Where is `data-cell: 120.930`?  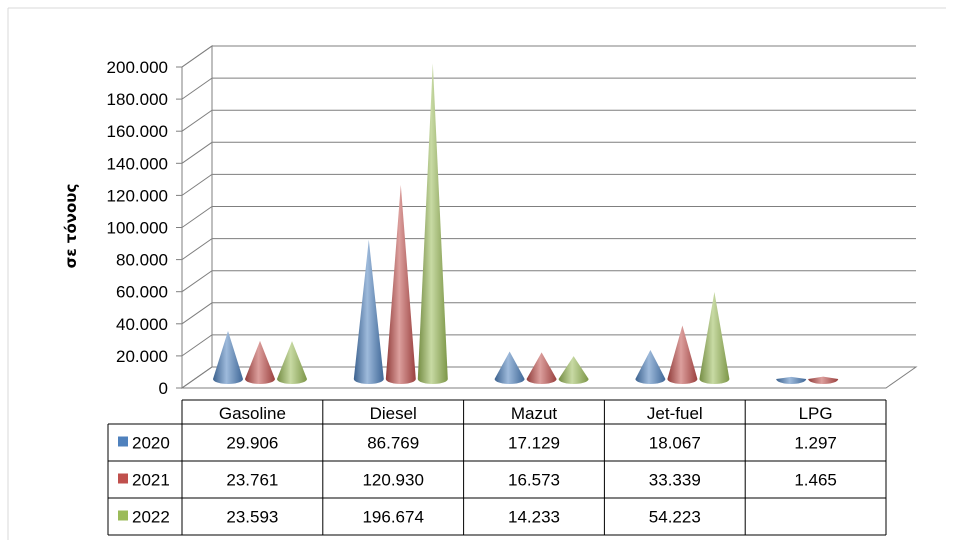 data-cell: 120.930 is located at coordinates (392, 480).